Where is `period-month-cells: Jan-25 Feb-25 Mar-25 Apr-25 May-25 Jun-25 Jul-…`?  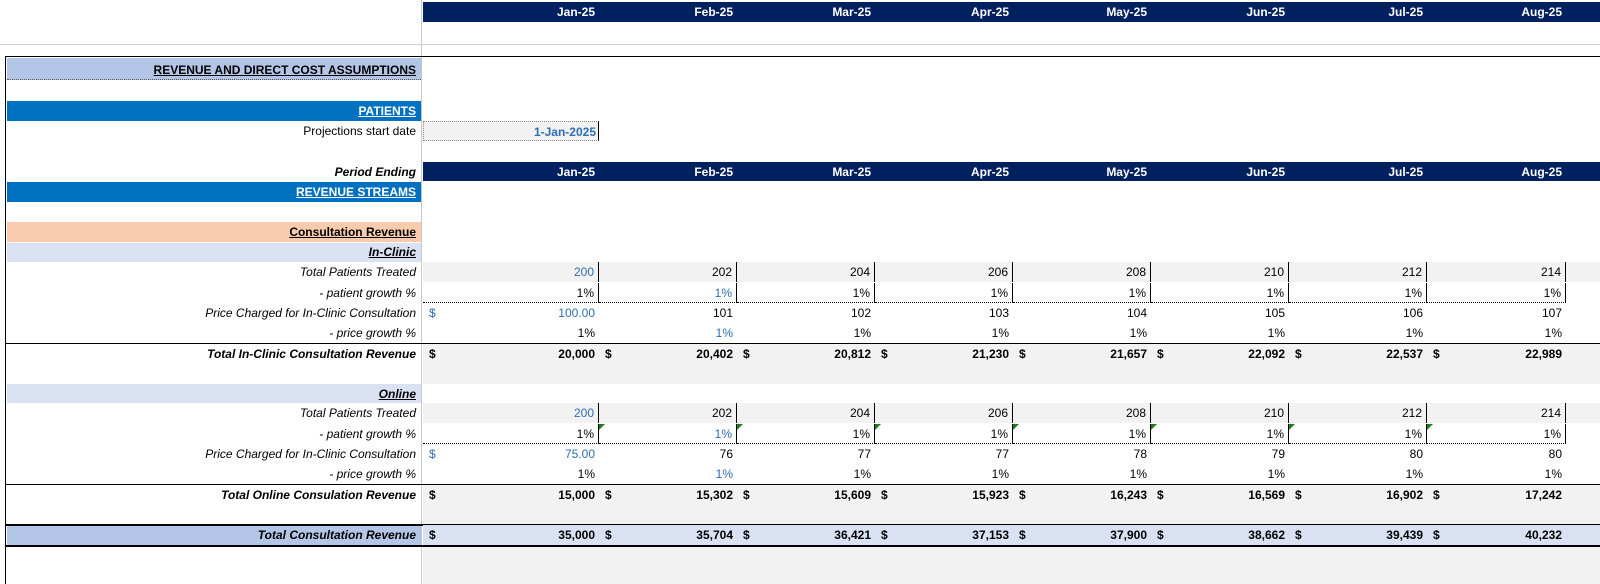 period-month-cells: Jan-25 Feb-25 Mar-25 Apr-25 May-25 Jun-25 Jul-… is located at coordinates (1011, 171).